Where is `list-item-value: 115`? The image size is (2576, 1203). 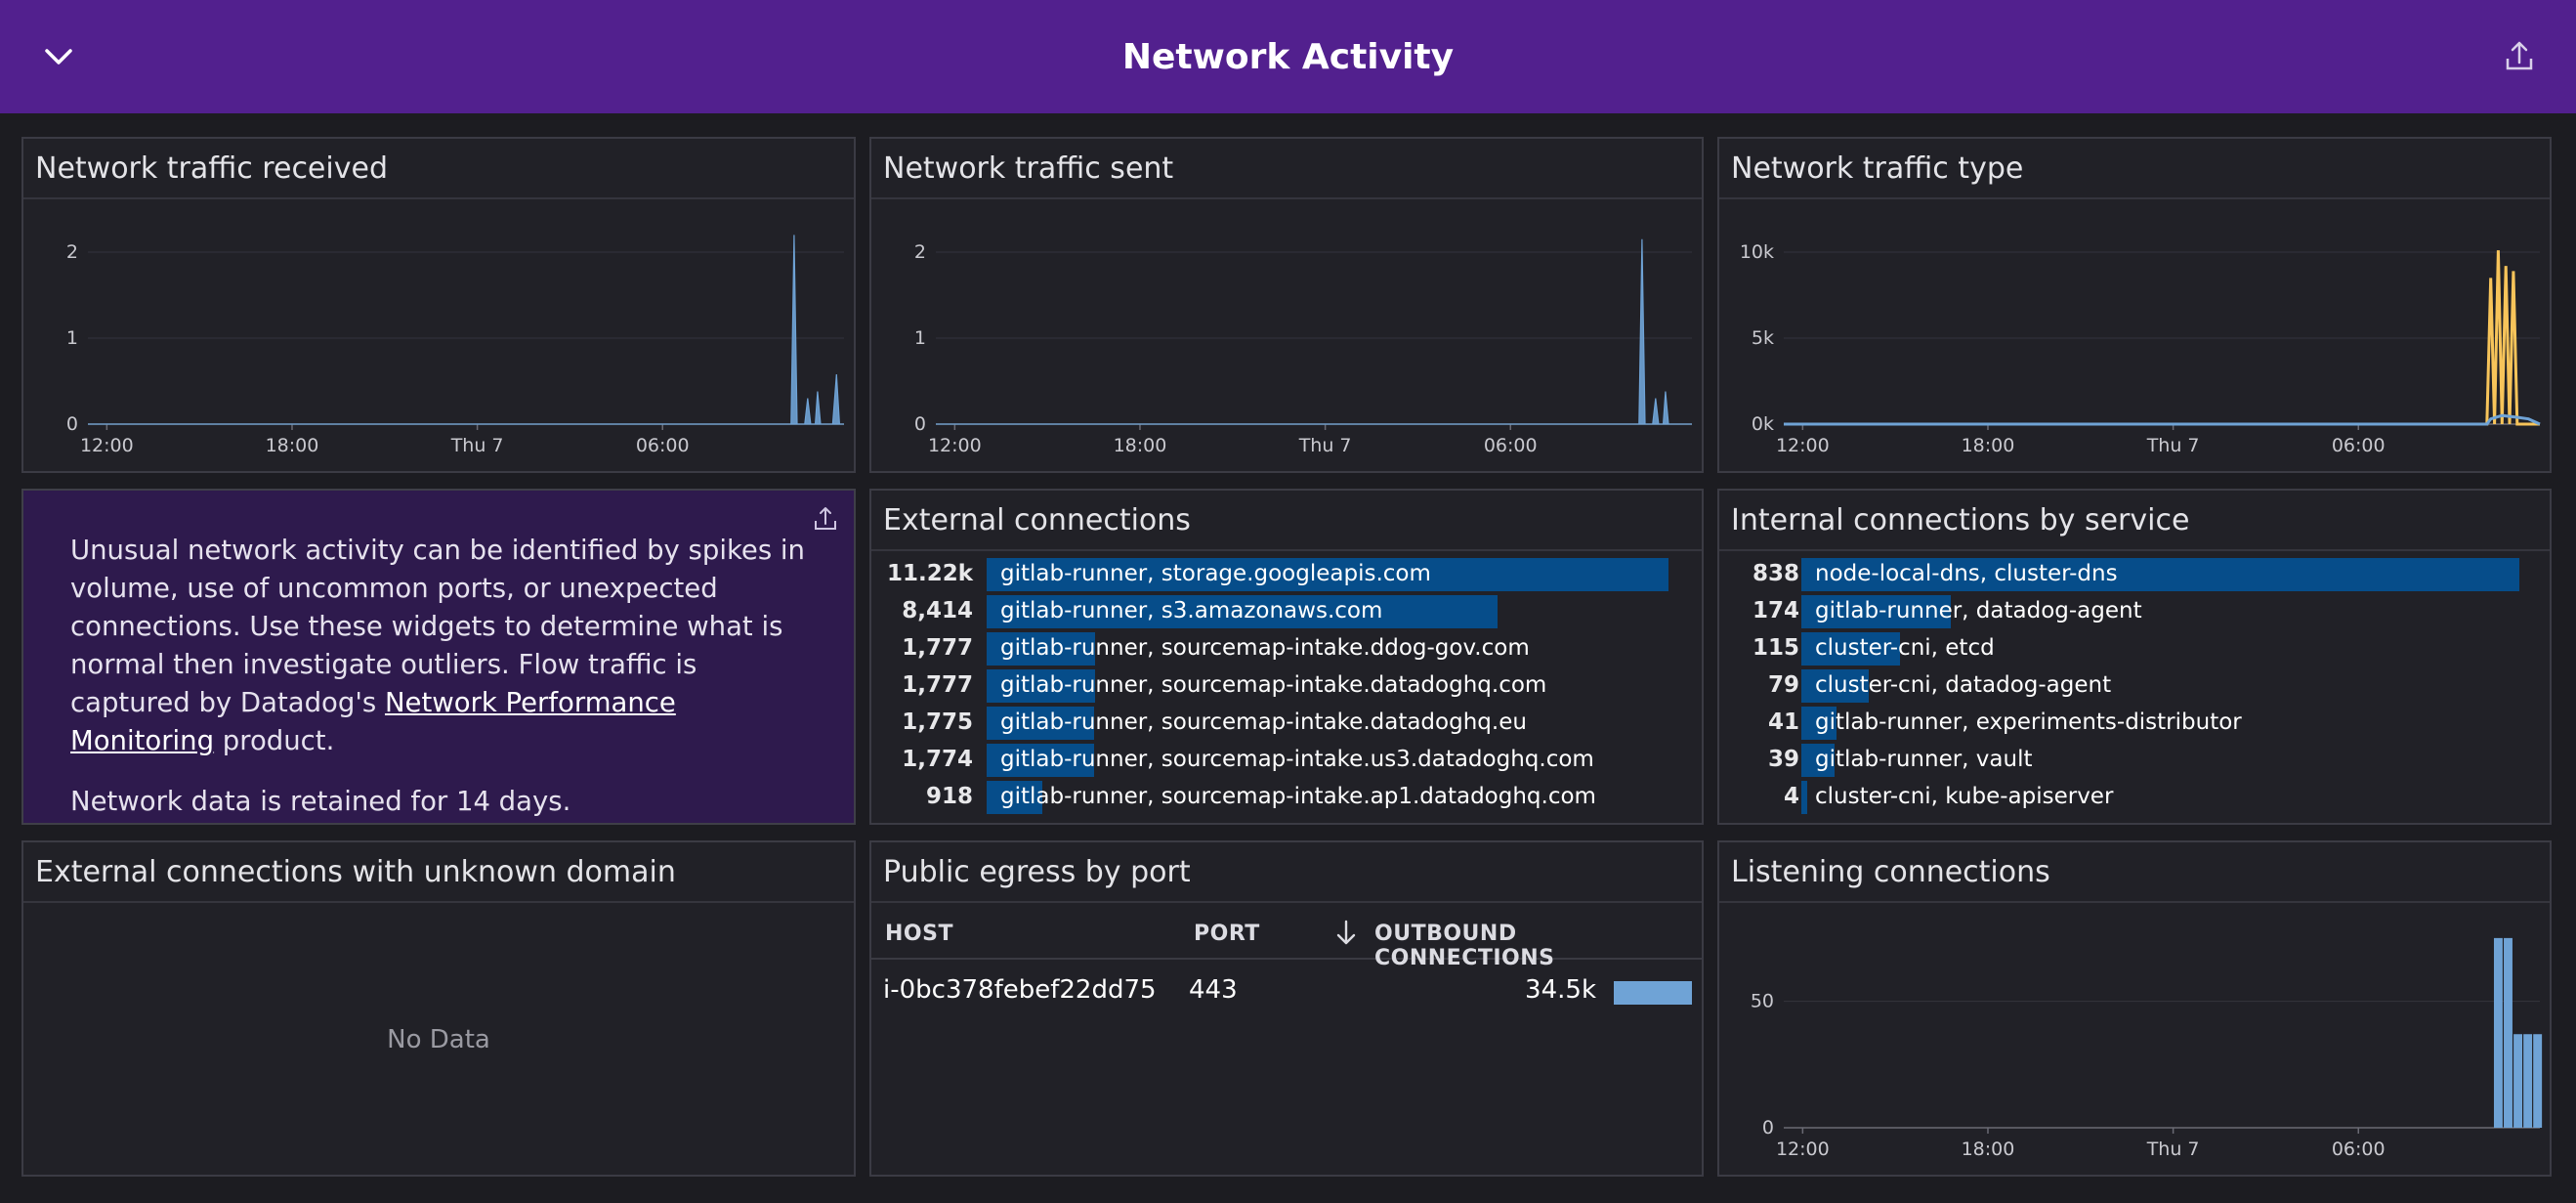 list-item-value: 115 is located at coordinates (1775, 648).